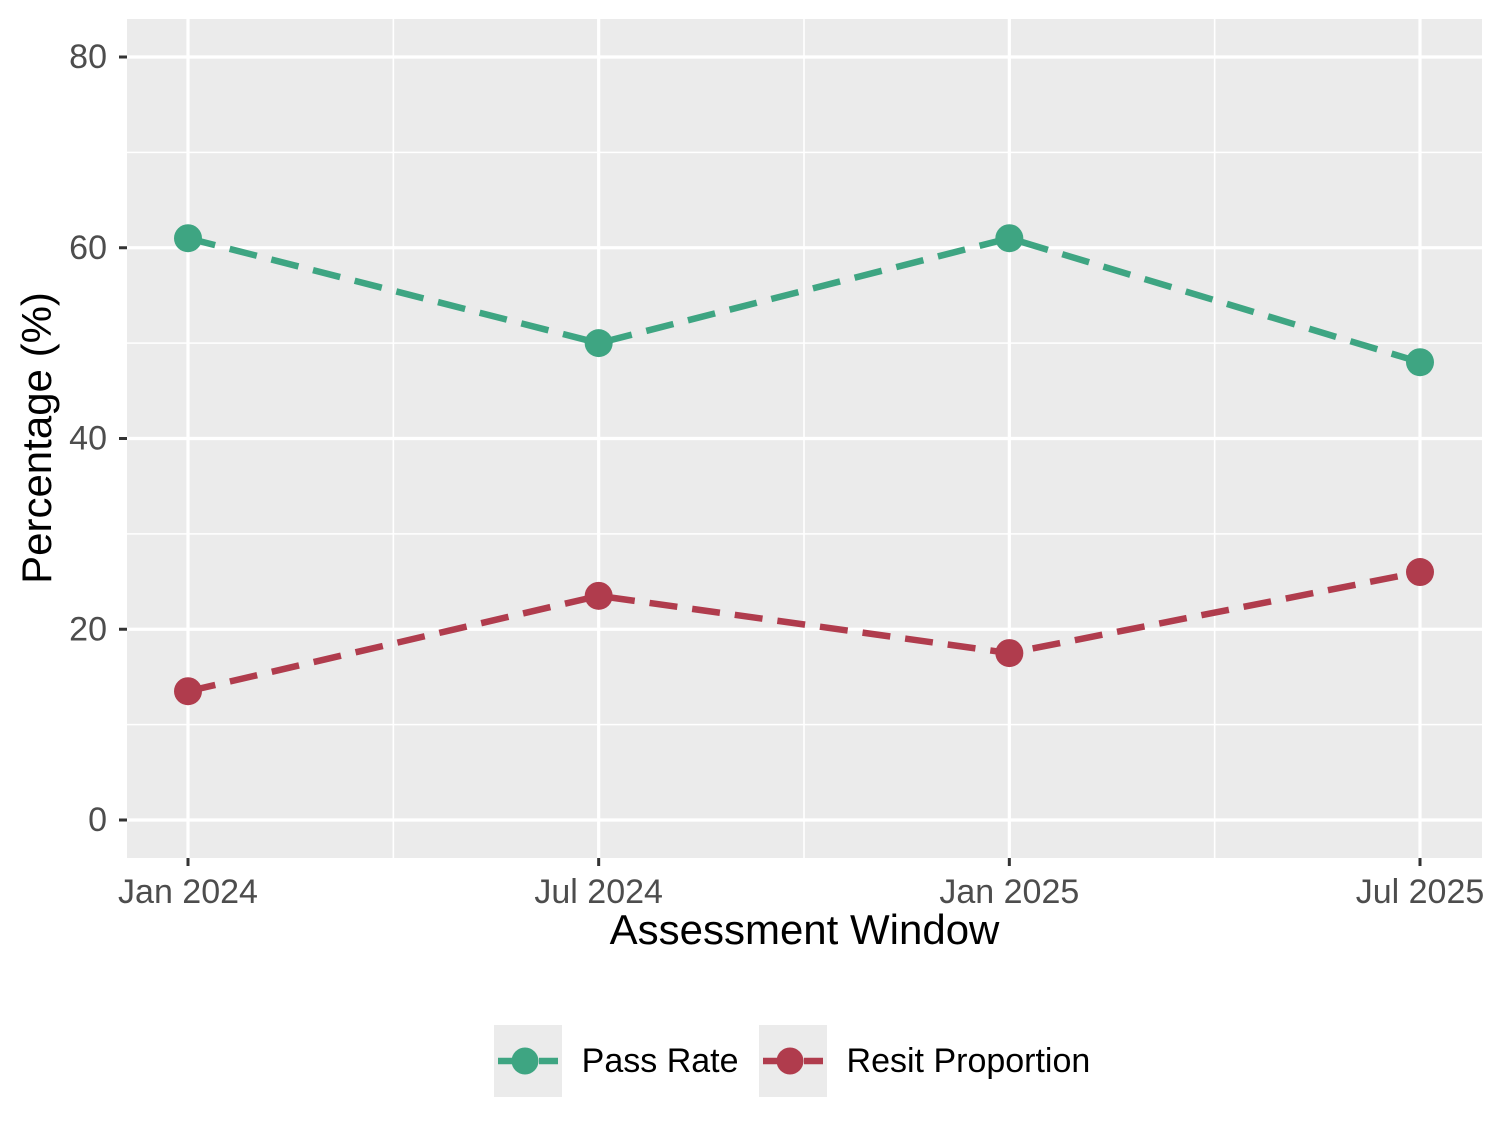  What do you see at coordinates (1420, 892) in the screenshot?
I see `x-tick-label: Jul 2025` at bounding box center [1420, 892].